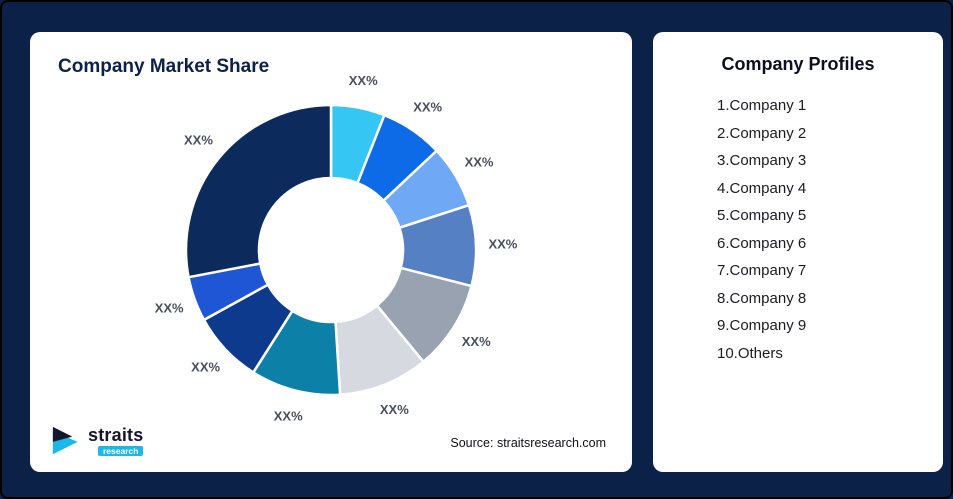 Image resolution: width=953 pixels, height=499 pixels. Describe the element at coordinates (762, 133) in the screenshot. I see `company-profile-item: 2.Company 2` at that location.